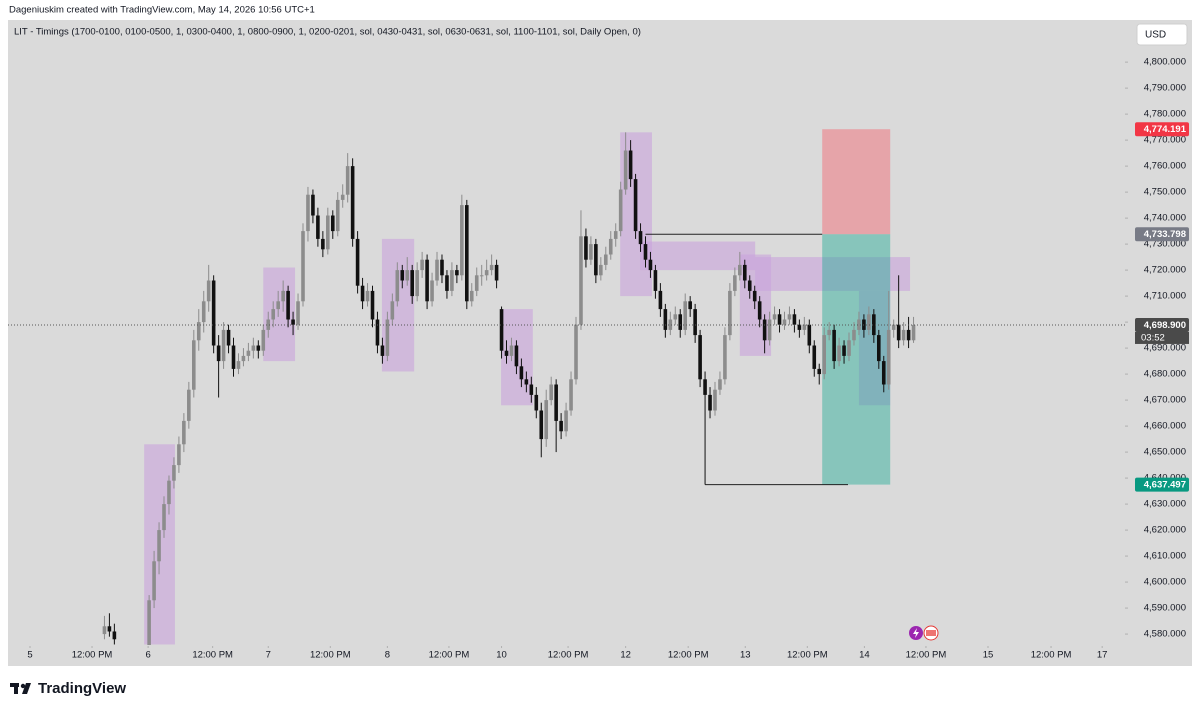  What do you see at coordinates (1102, 655) in the screenshot?
I see `x-tick-label: 17` at bounding box center [1102, 655].